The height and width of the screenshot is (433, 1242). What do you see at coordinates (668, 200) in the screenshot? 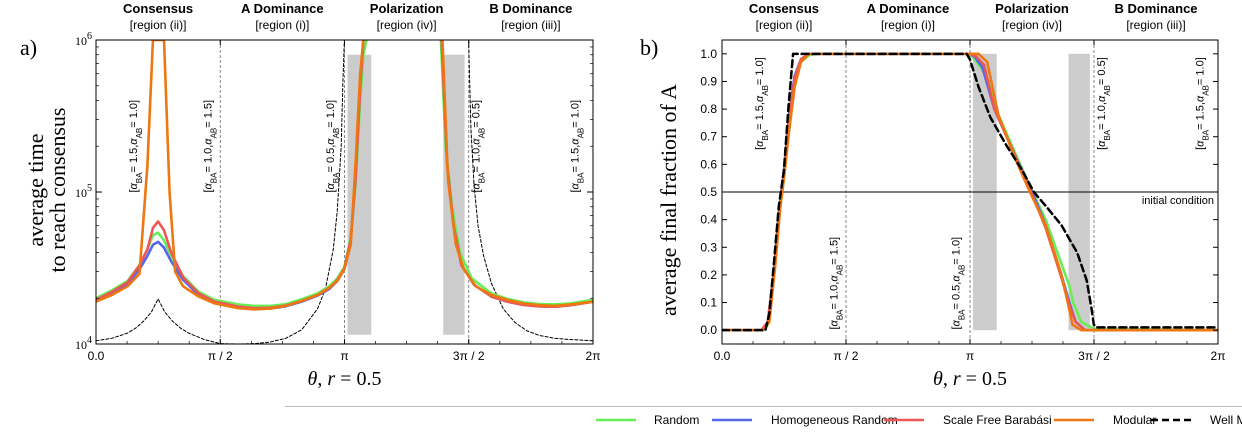
I see `y-axis-label-1: average final fraction of A` at bounding box center [668, 200].